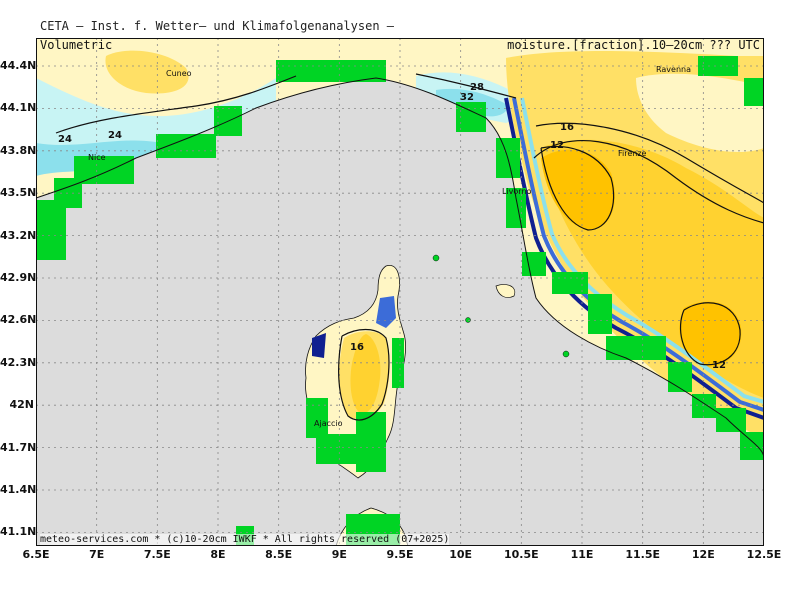  What do you see at coordinates (467, 97) in the screenshot?
I see `contour-label: 32` at bounding box center [467, 97].